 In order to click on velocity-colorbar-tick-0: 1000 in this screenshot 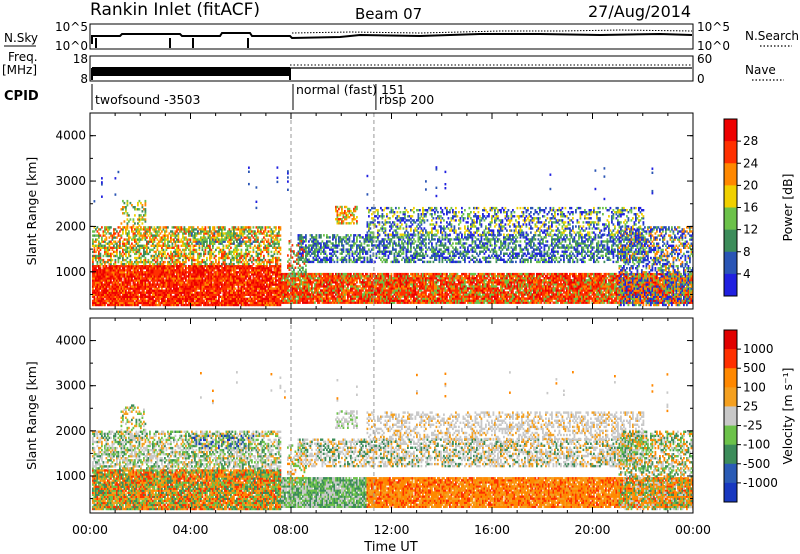, I will do `click(758, 349)`.